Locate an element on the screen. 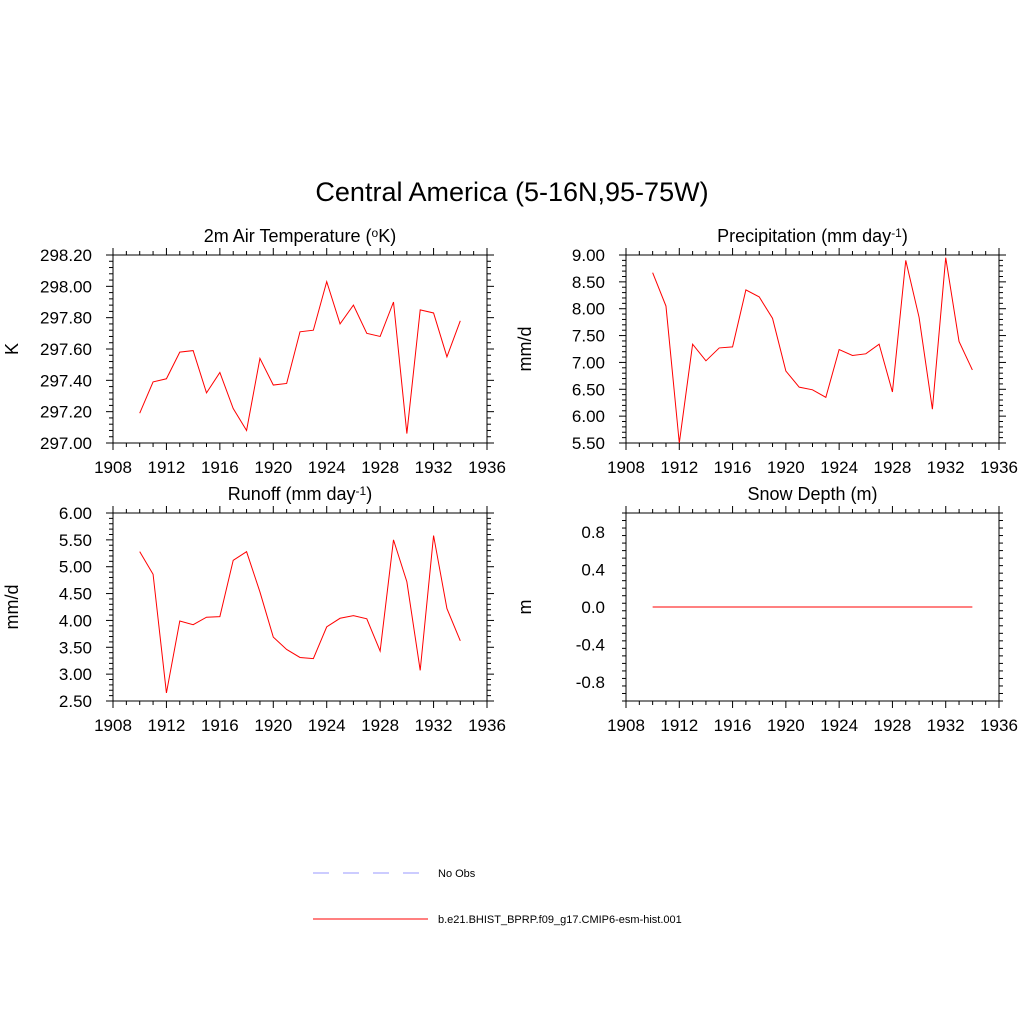 This screenshot has height=1024, width=1024. y-tick-label: 2.50 is located at coordinates (75, 701).